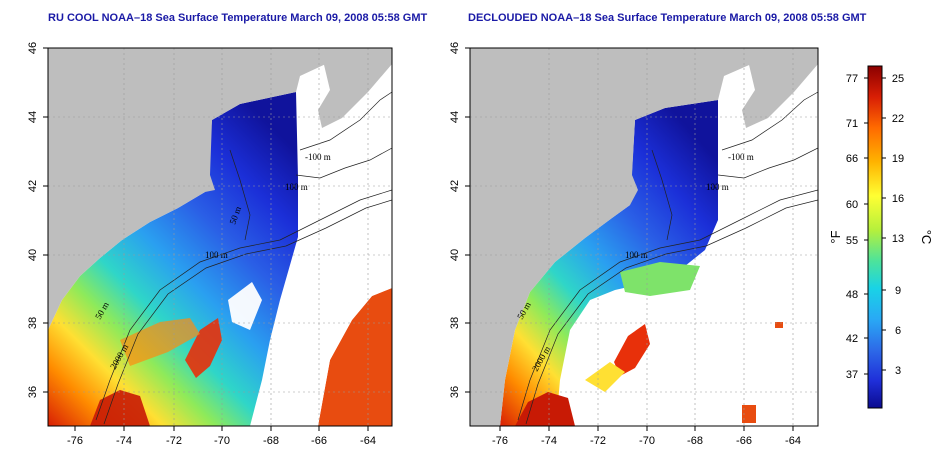  I want to click on colorbar-ramp, so click(875, 237).